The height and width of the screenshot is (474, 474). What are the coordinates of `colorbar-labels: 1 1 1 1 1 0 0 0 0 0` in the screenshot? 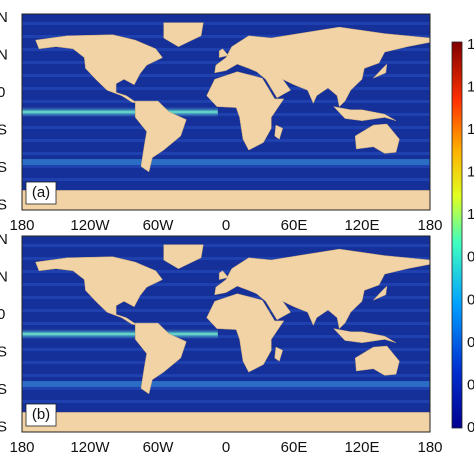 It's located at (470, 236).